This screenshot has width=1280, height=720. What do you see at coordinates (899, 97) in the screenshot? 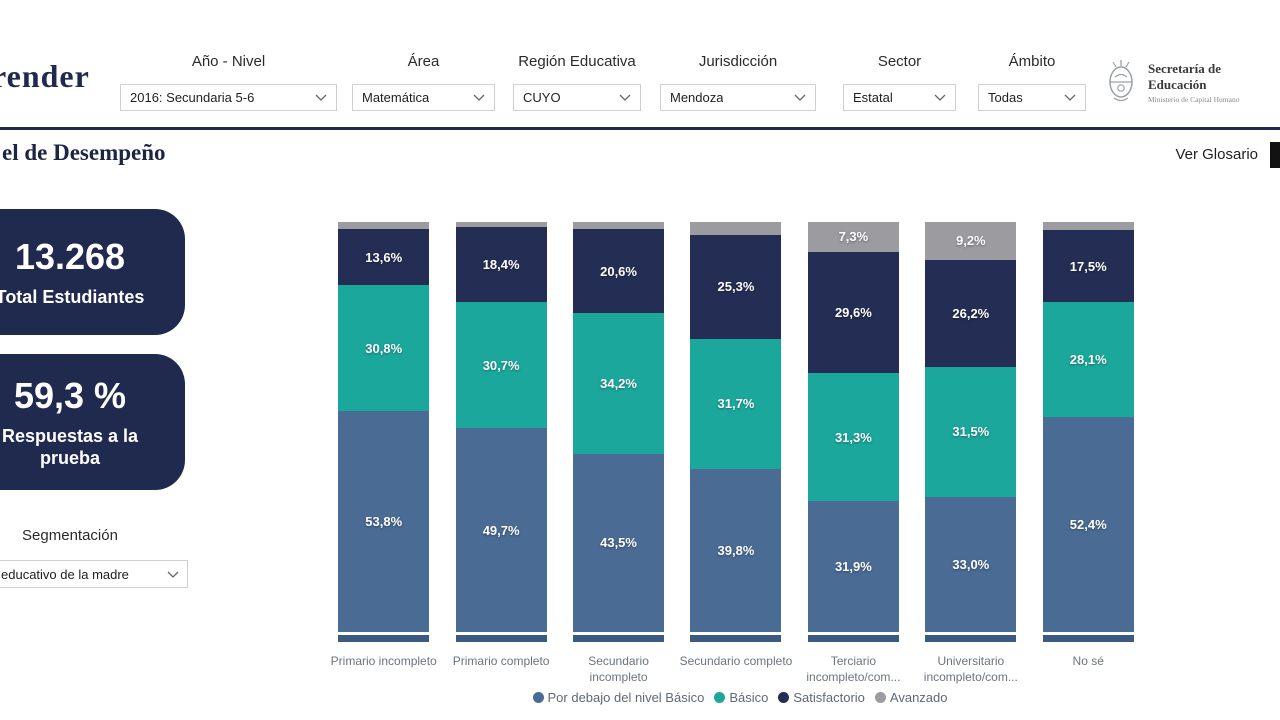
I see `filter-dropdown: Estatal` at bounding box center [899, 97].